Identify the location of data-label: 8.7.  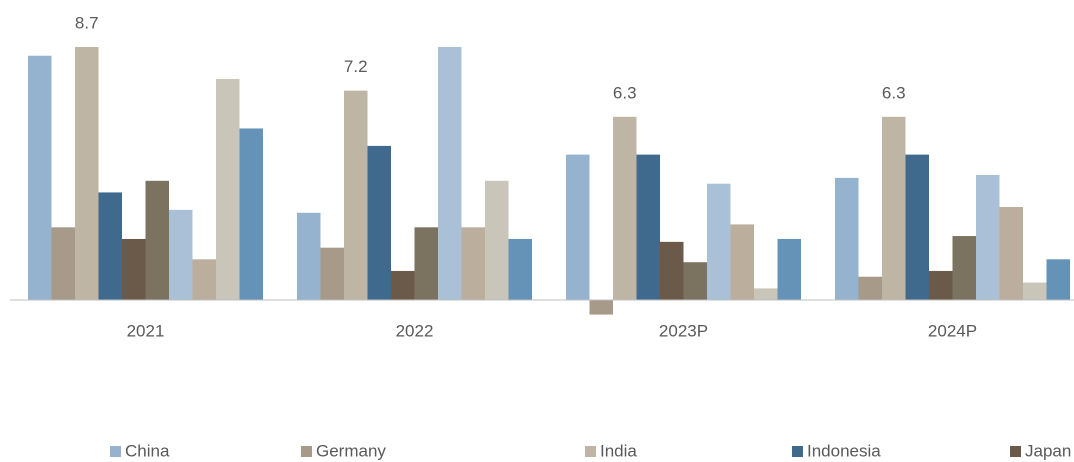
(87, 23).